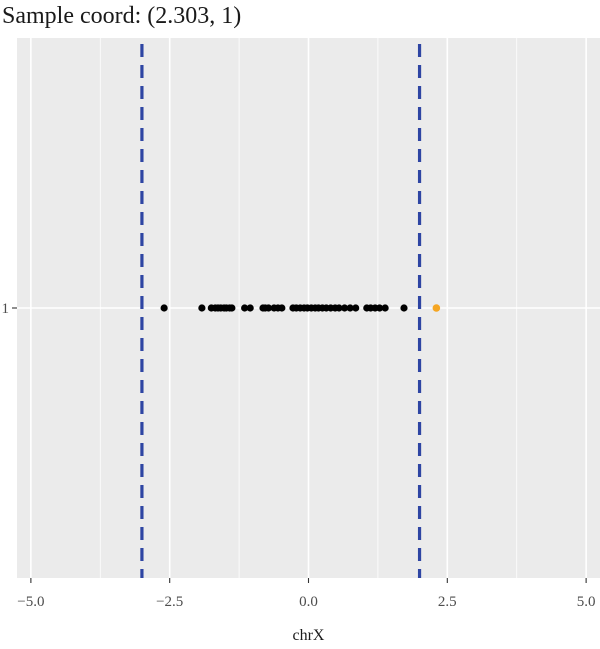 The height and width of the screenshot is (649, 600). What do you see at coordinates (300, 308) in the screenshot?
I see `data-points` at bounding box center [300, 308].